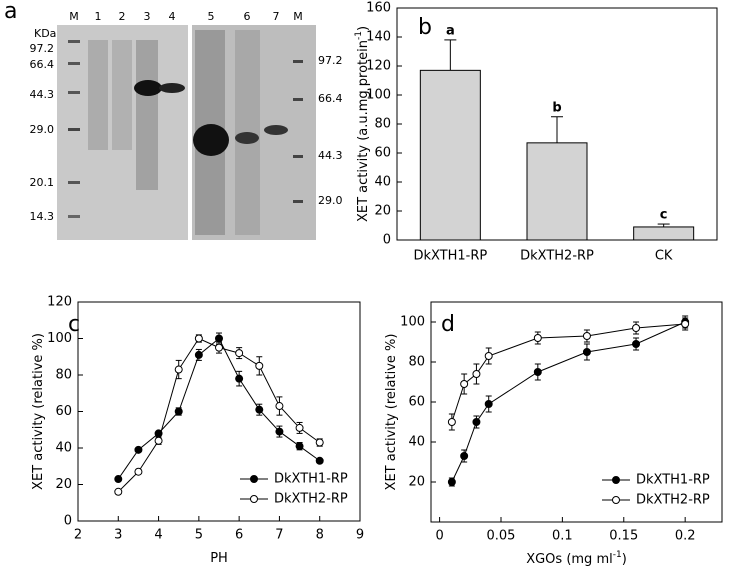  I want to click on x-tick-label: 0.15, so click(623, 536).